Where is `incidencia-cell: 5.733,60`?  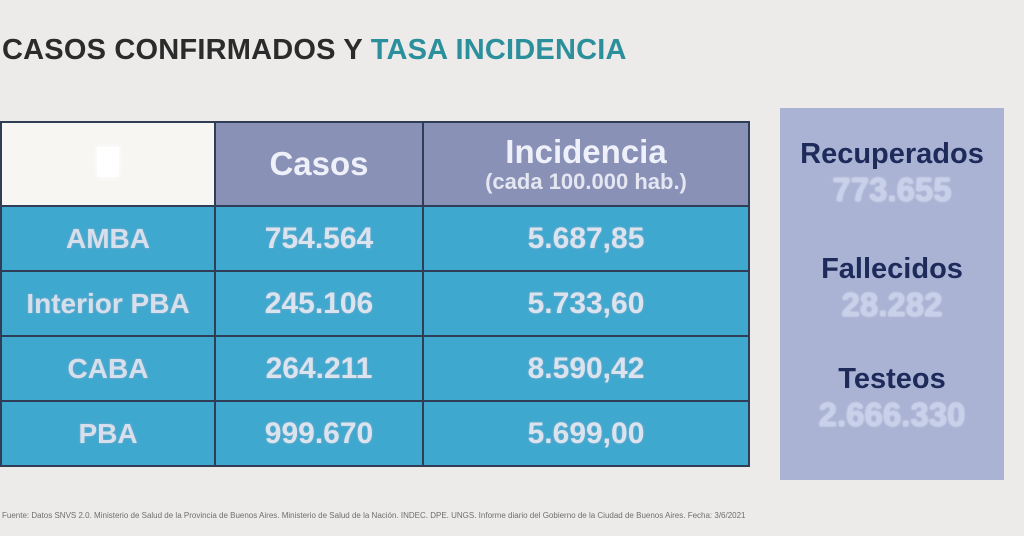
incidencia-cell: 5.733,60 is located at coordinates (586, 303).